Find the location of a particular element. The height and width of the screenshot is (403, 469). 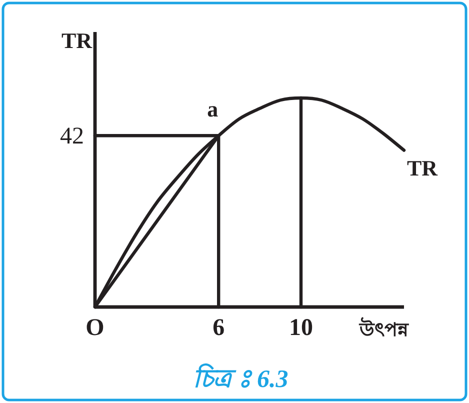

series-label: TR is located at coordinates (422, 167).